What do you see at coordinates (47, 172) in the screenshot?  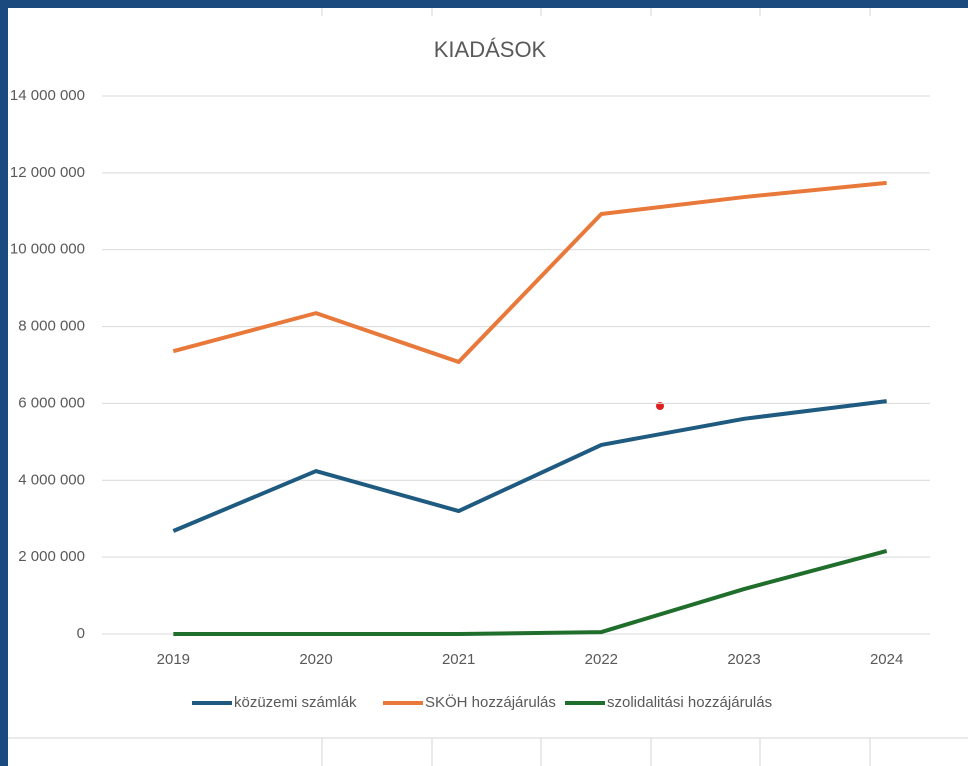 I see `y-tick-label: 12 000 000` at bounding box center [47, 172].